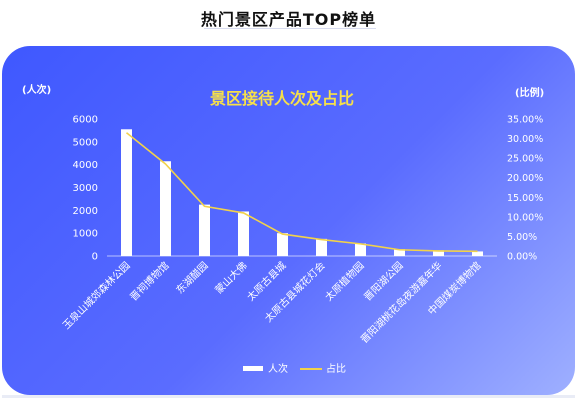 This screenshot has width=577, height=400. I want to click on right-tick-label: 35.00%, so click(525, 120).